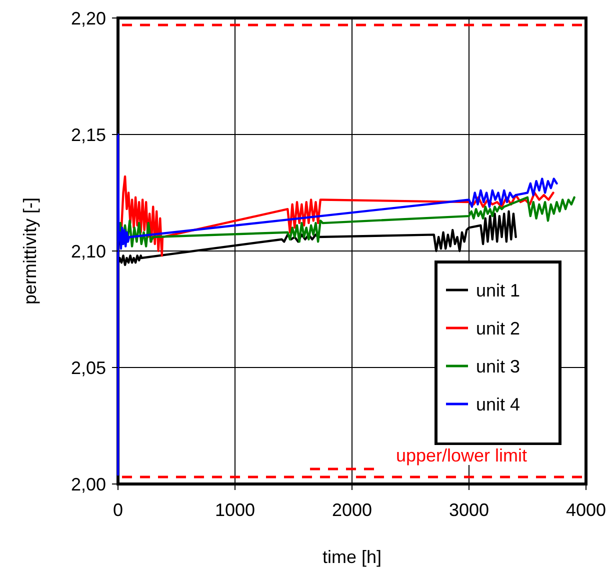 The width and height of the screenshot is (610, 575). I want to click on y-tick-label: 2,10, so click(88, 251).